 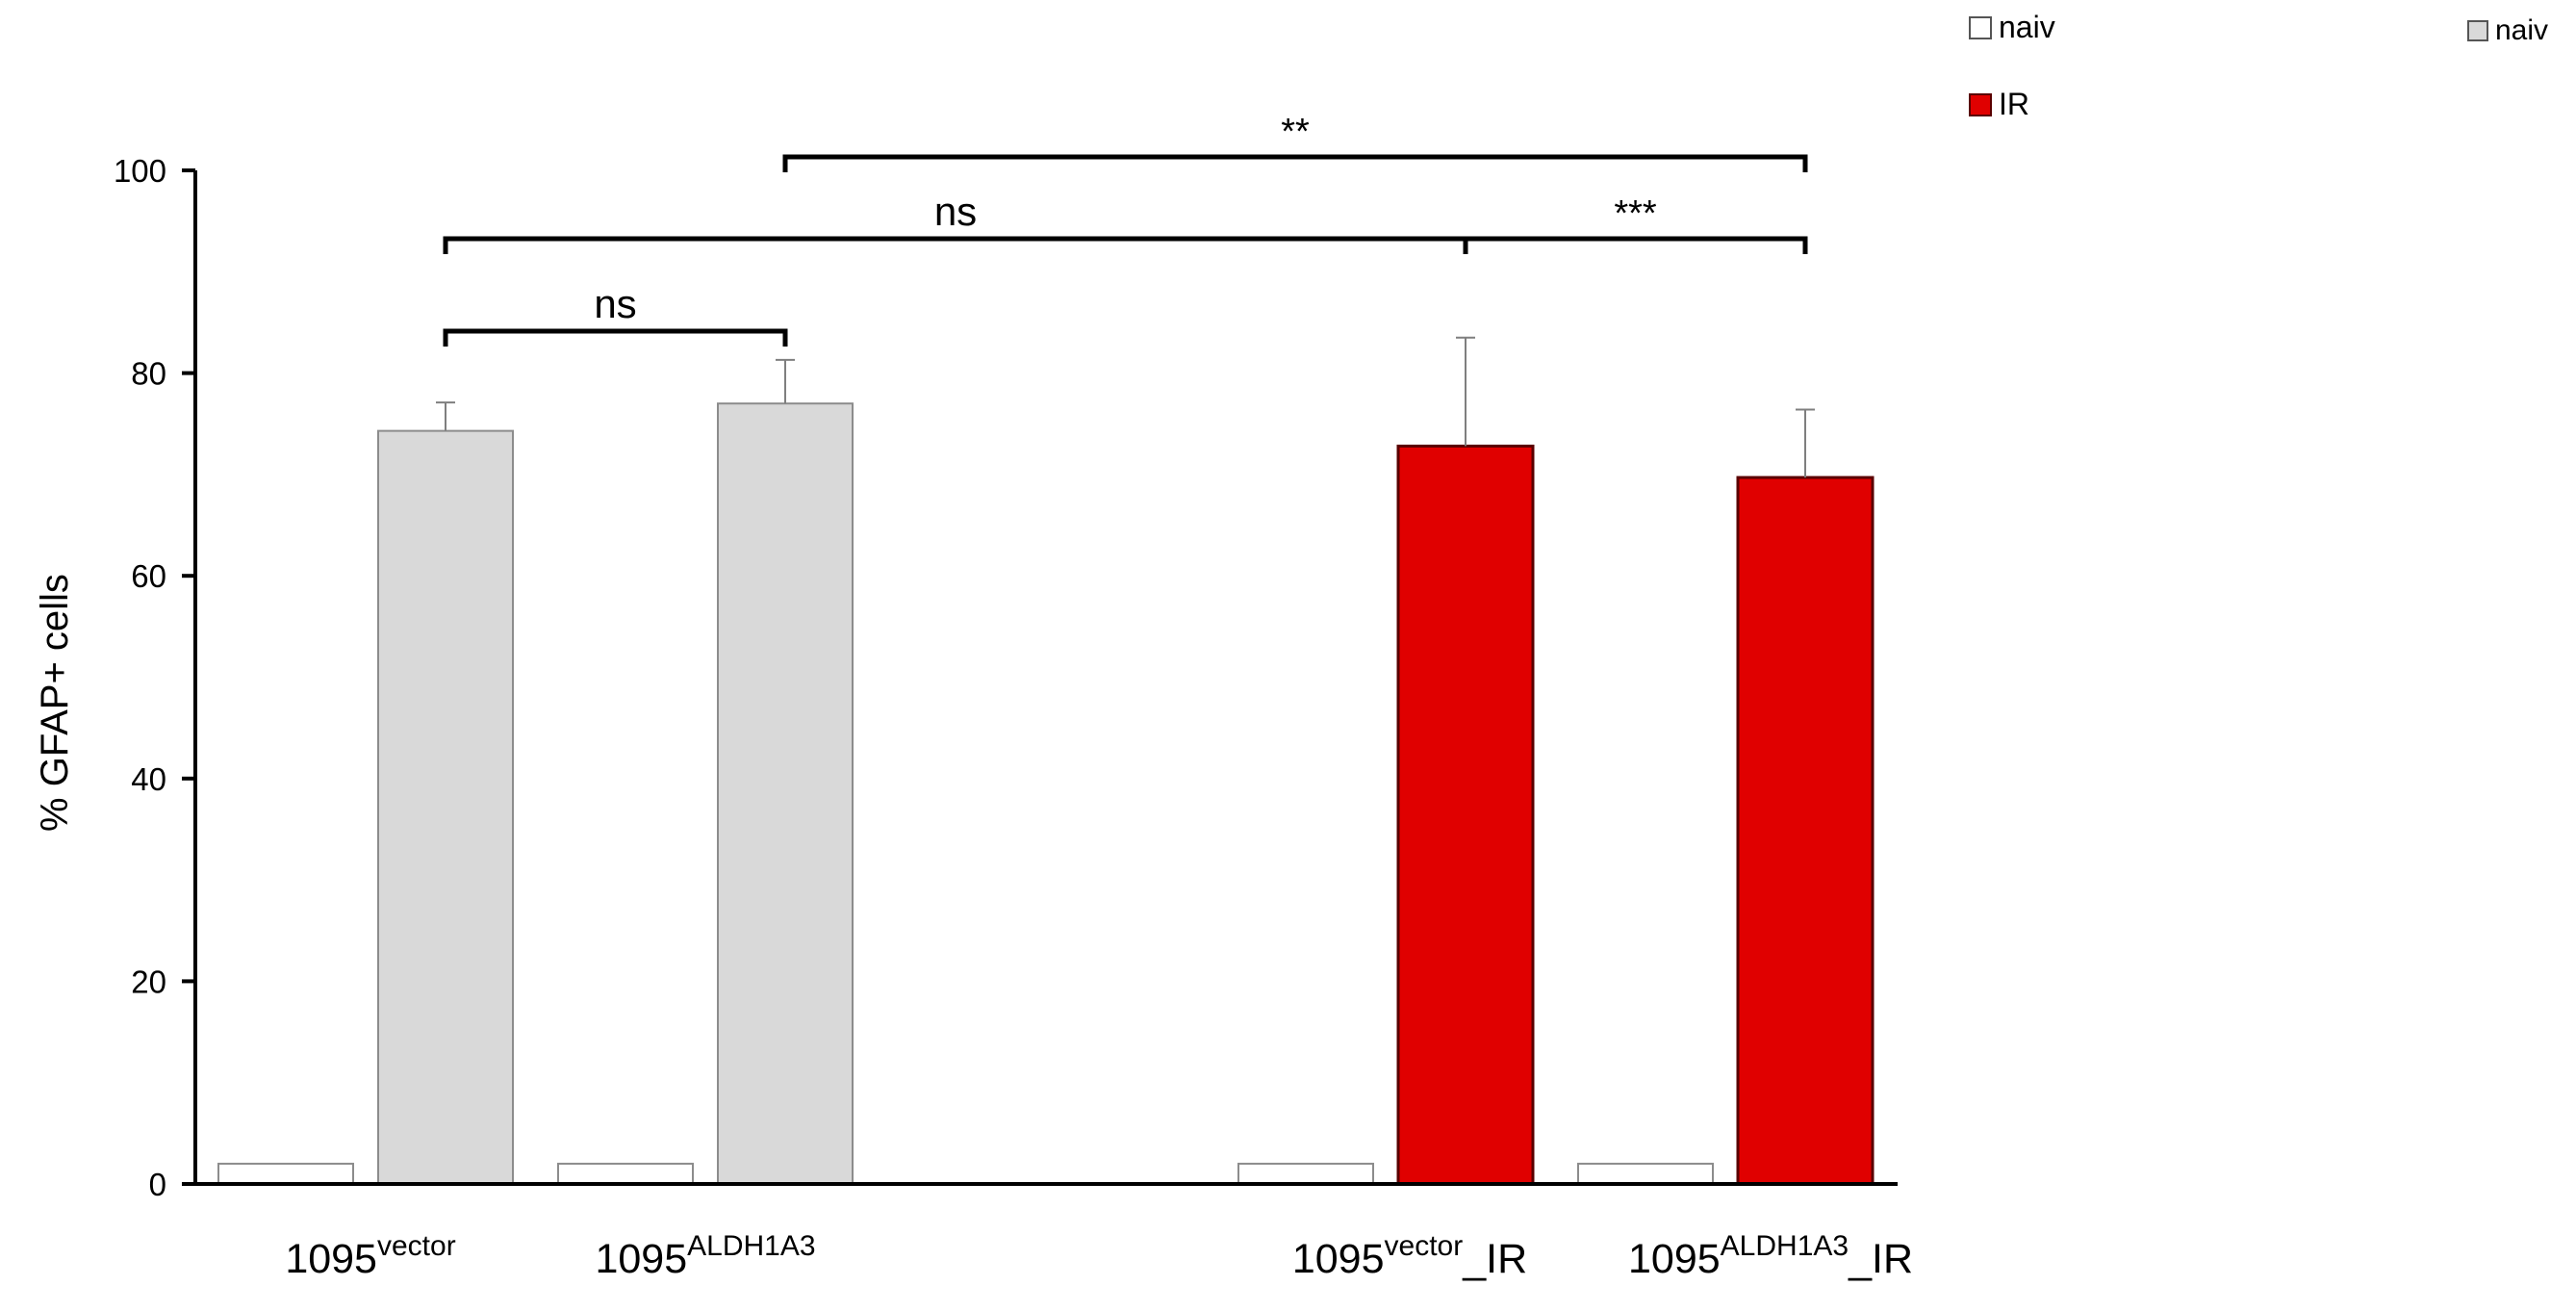 I want to click on x-tick-label: 1095ALDH1A3_IR, so click(x=1770, y=1256).